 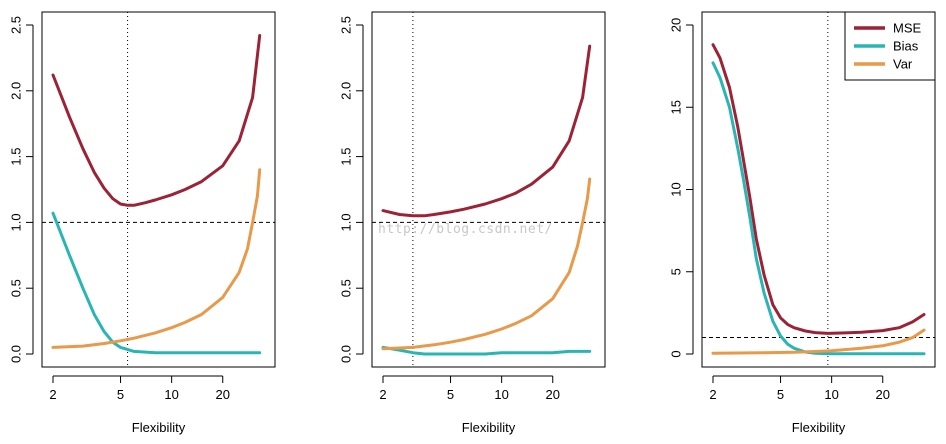 What do you see at coordinates (675, 25) in the screenshot?
I see `y-tick-label: 20` at bounding box center [675, 25].